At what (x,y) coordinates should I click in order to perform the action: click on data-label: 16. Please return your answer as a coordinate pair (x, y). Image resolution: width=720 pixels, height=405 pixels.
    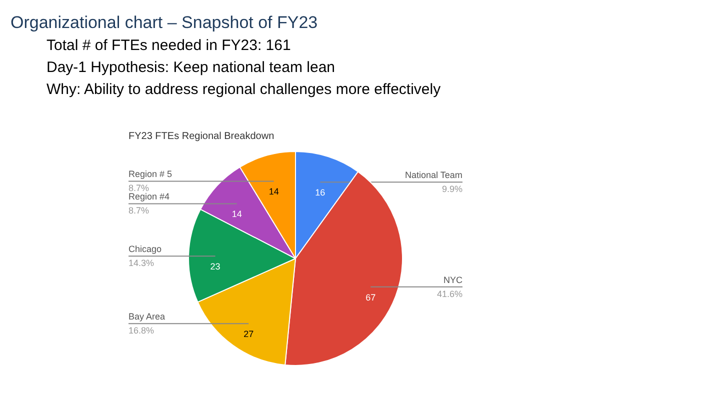
    Looking at the image, I should click on (320, 193).